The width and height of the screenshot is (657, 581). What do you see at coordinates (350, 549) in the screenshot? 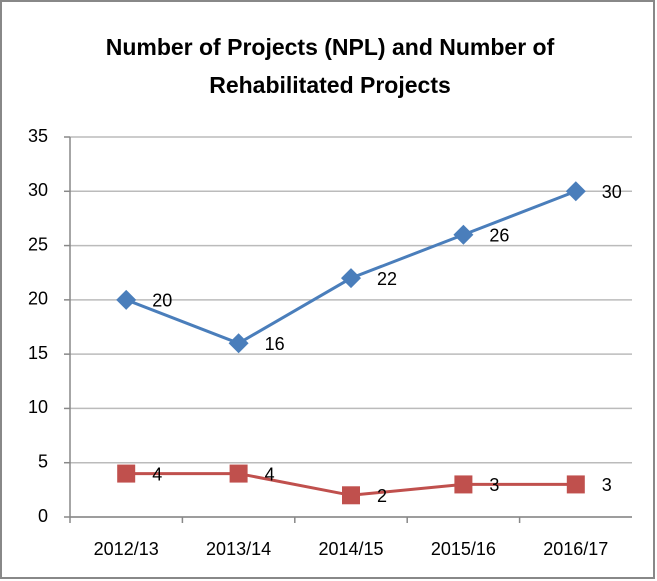
I see `x-tick-label: 2014/15` at bounding box center [350, 549].